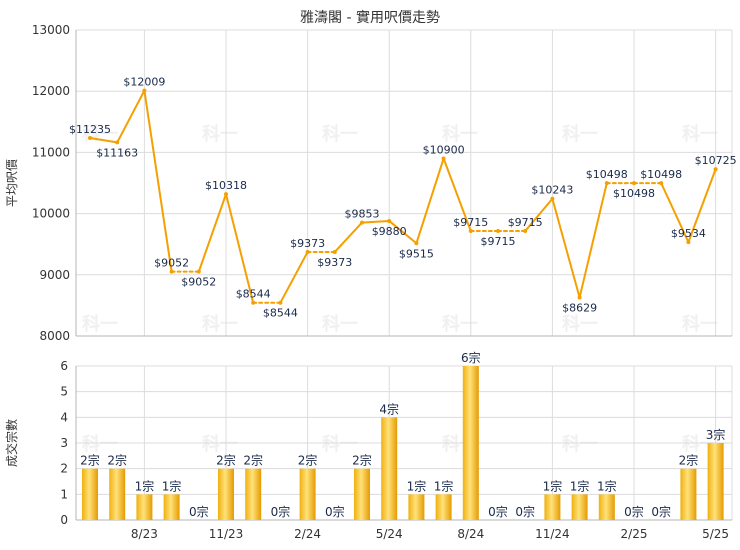 This screenshot has height=550, width=740. What do you see at coordinates (64, 443) in the screenshot?
I see `count-y-ticks: 0 1 2 3 4 5 6` at bounding box center [64, 443].